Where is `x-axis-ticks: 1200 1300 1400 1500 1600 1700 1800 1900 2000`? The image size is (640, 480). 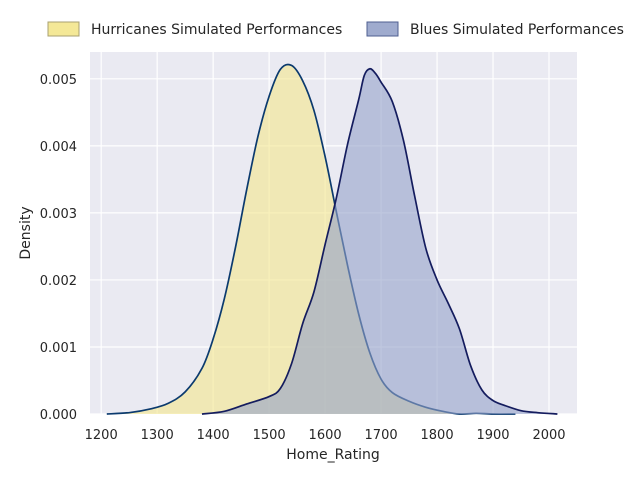 x-axis-ticks: 1200 1300 1400 1500 1600 1700 1800 1900 2000 is located at coordinates (325, 435).